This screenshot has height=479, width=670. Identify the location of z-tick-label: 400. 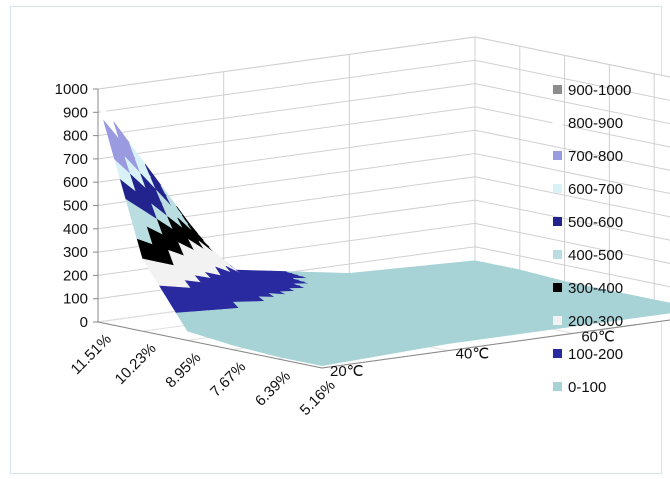
(75, 229).